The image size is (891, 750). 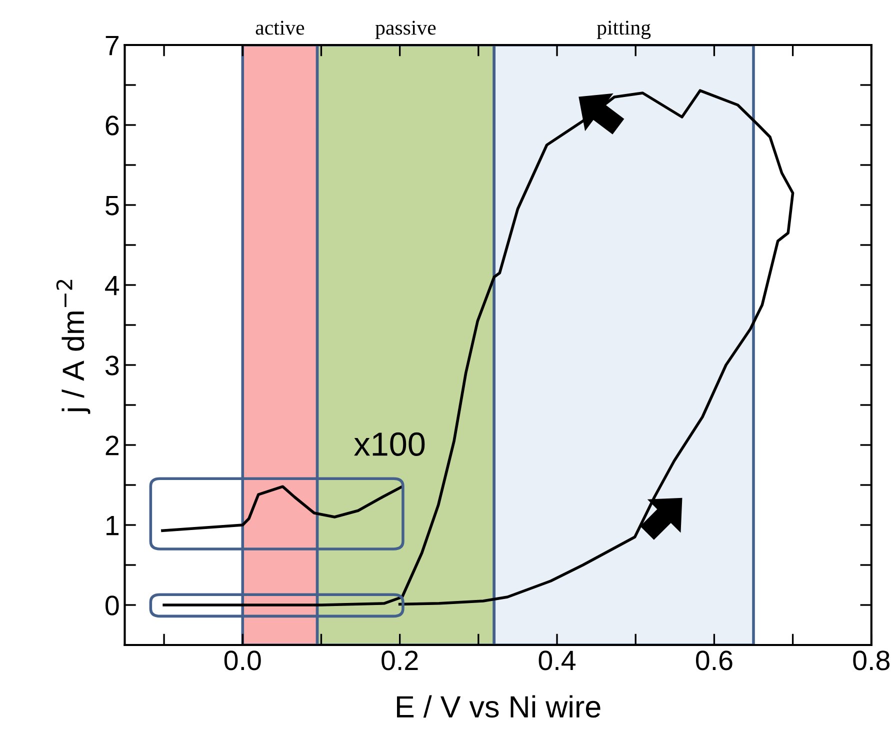 What do you see at coordinates (112, 206) in the screenshot?
I see `y-tick-label: 5` at bounding box center [112, 206].